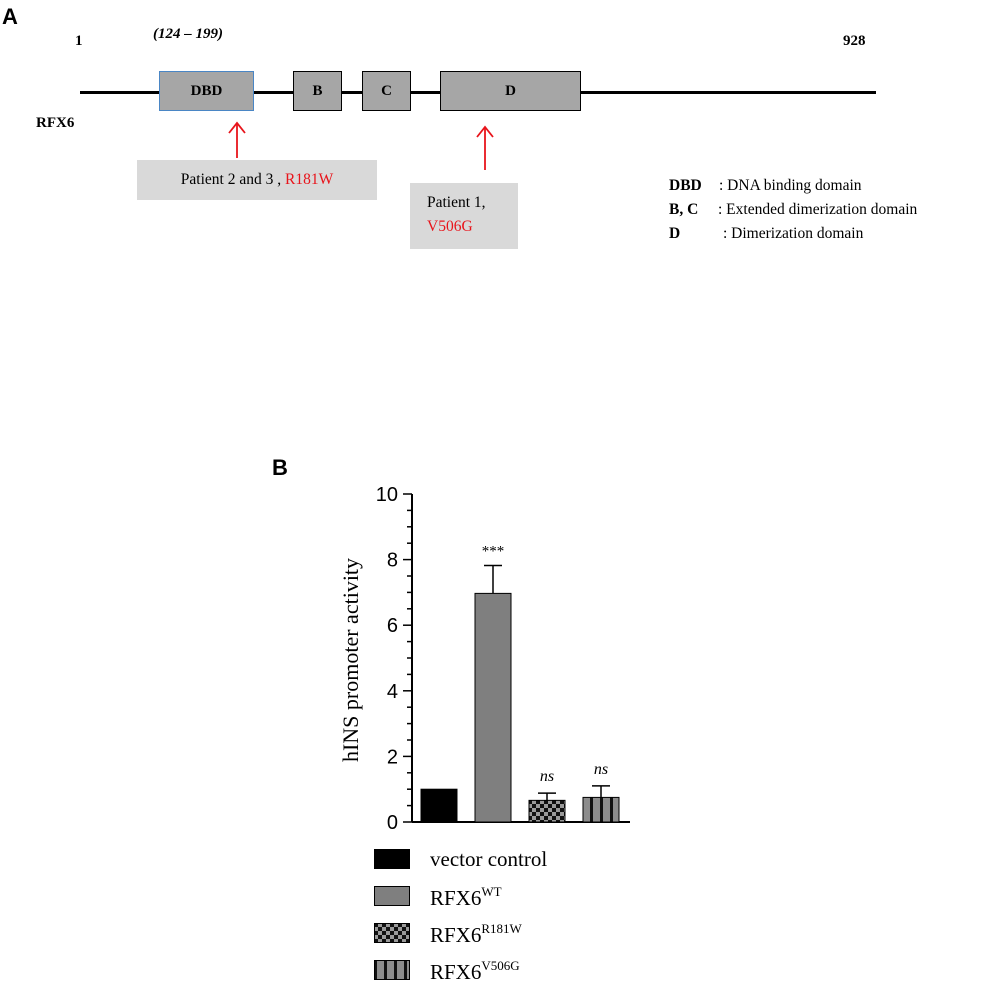 The image size is (985, 989). What do you see at coordinates (818, 209) in the screenshot?
I see `legend-desc-bc: : Extended dimerization domain` at bounding box center [818, 209].